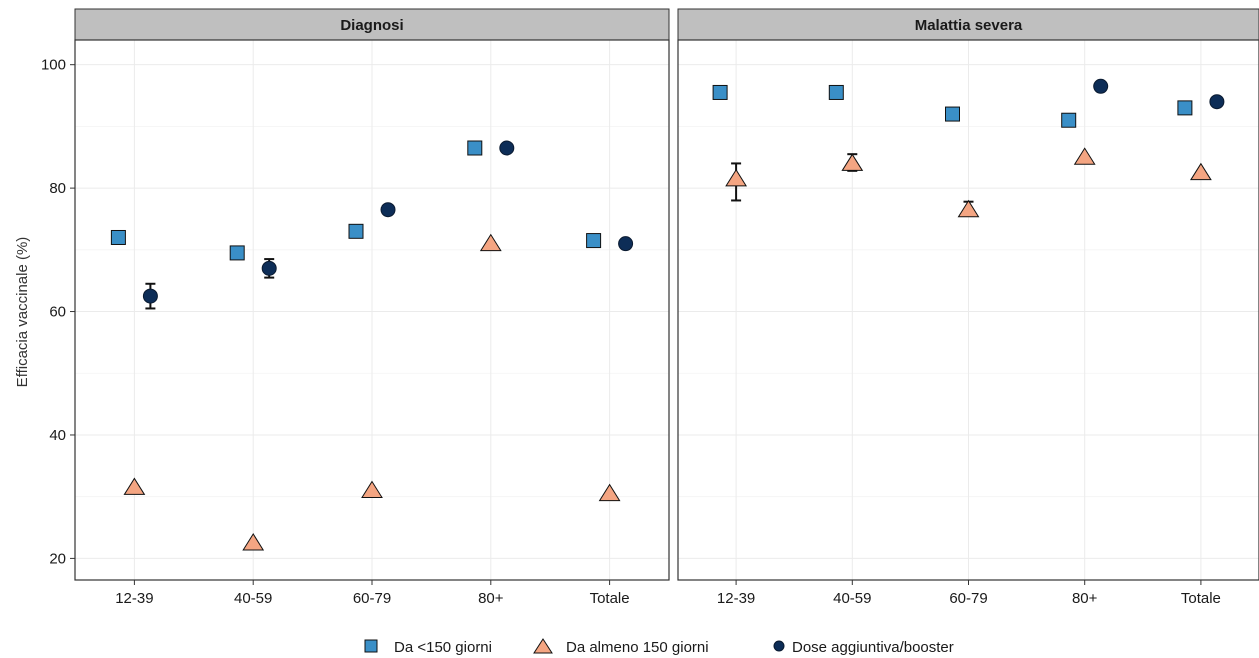  I want to click on panel-strip, so click(372, 24).